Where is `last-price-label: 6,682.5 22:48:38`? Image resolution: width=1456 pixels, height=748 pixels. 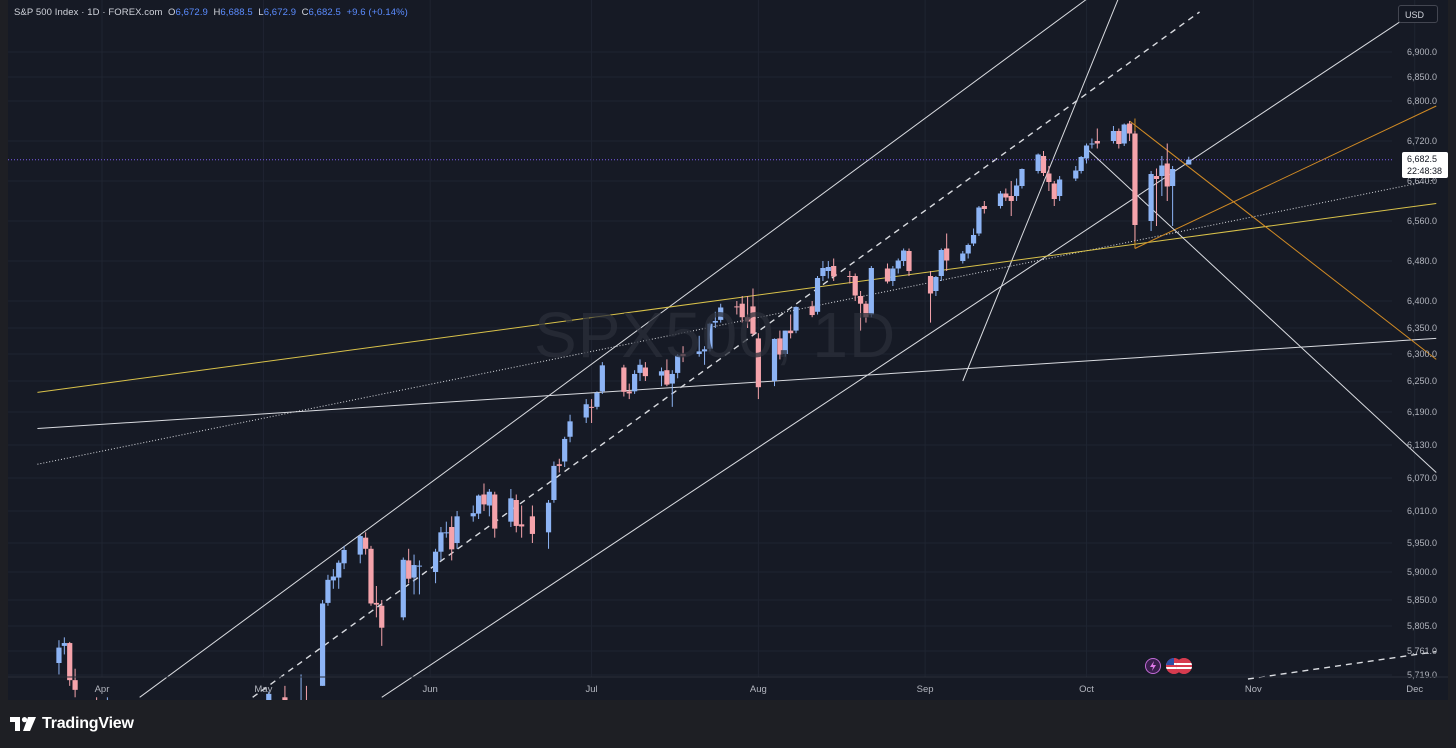
last-price-label: 6,682.5 22:48:38 is located at coordinates (1425, 165).